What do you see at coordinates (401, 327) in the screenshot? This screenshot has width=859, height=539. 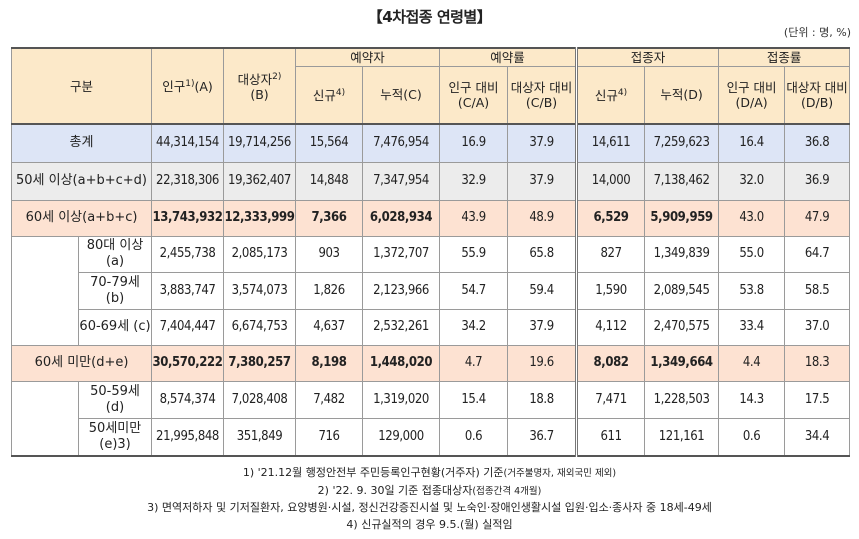 I see `cell-res-cum: 2,532,261` at bounding box center [401, 327].